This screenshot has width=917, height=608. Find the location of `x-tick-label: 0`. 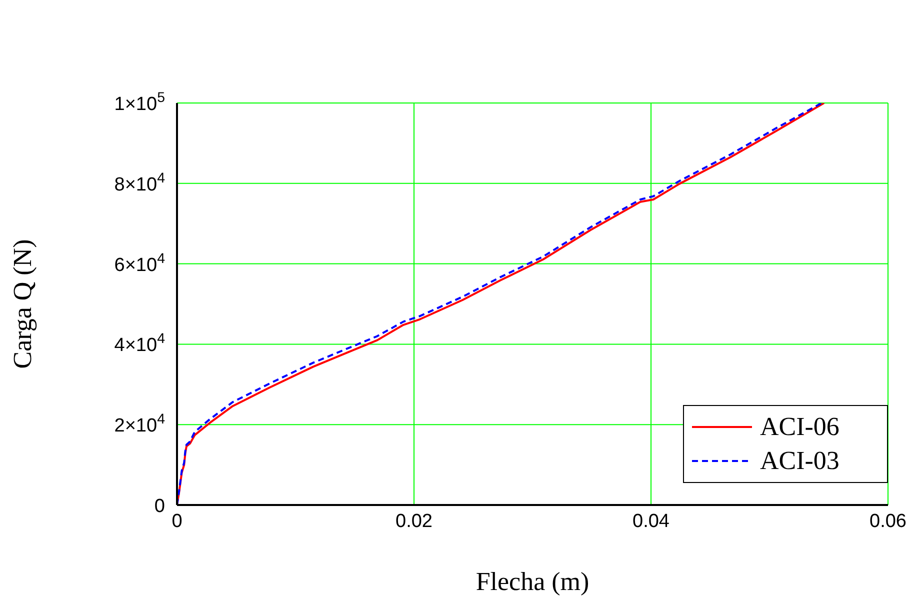

x-tick-label: 0 is located at coordinates (177, 521).